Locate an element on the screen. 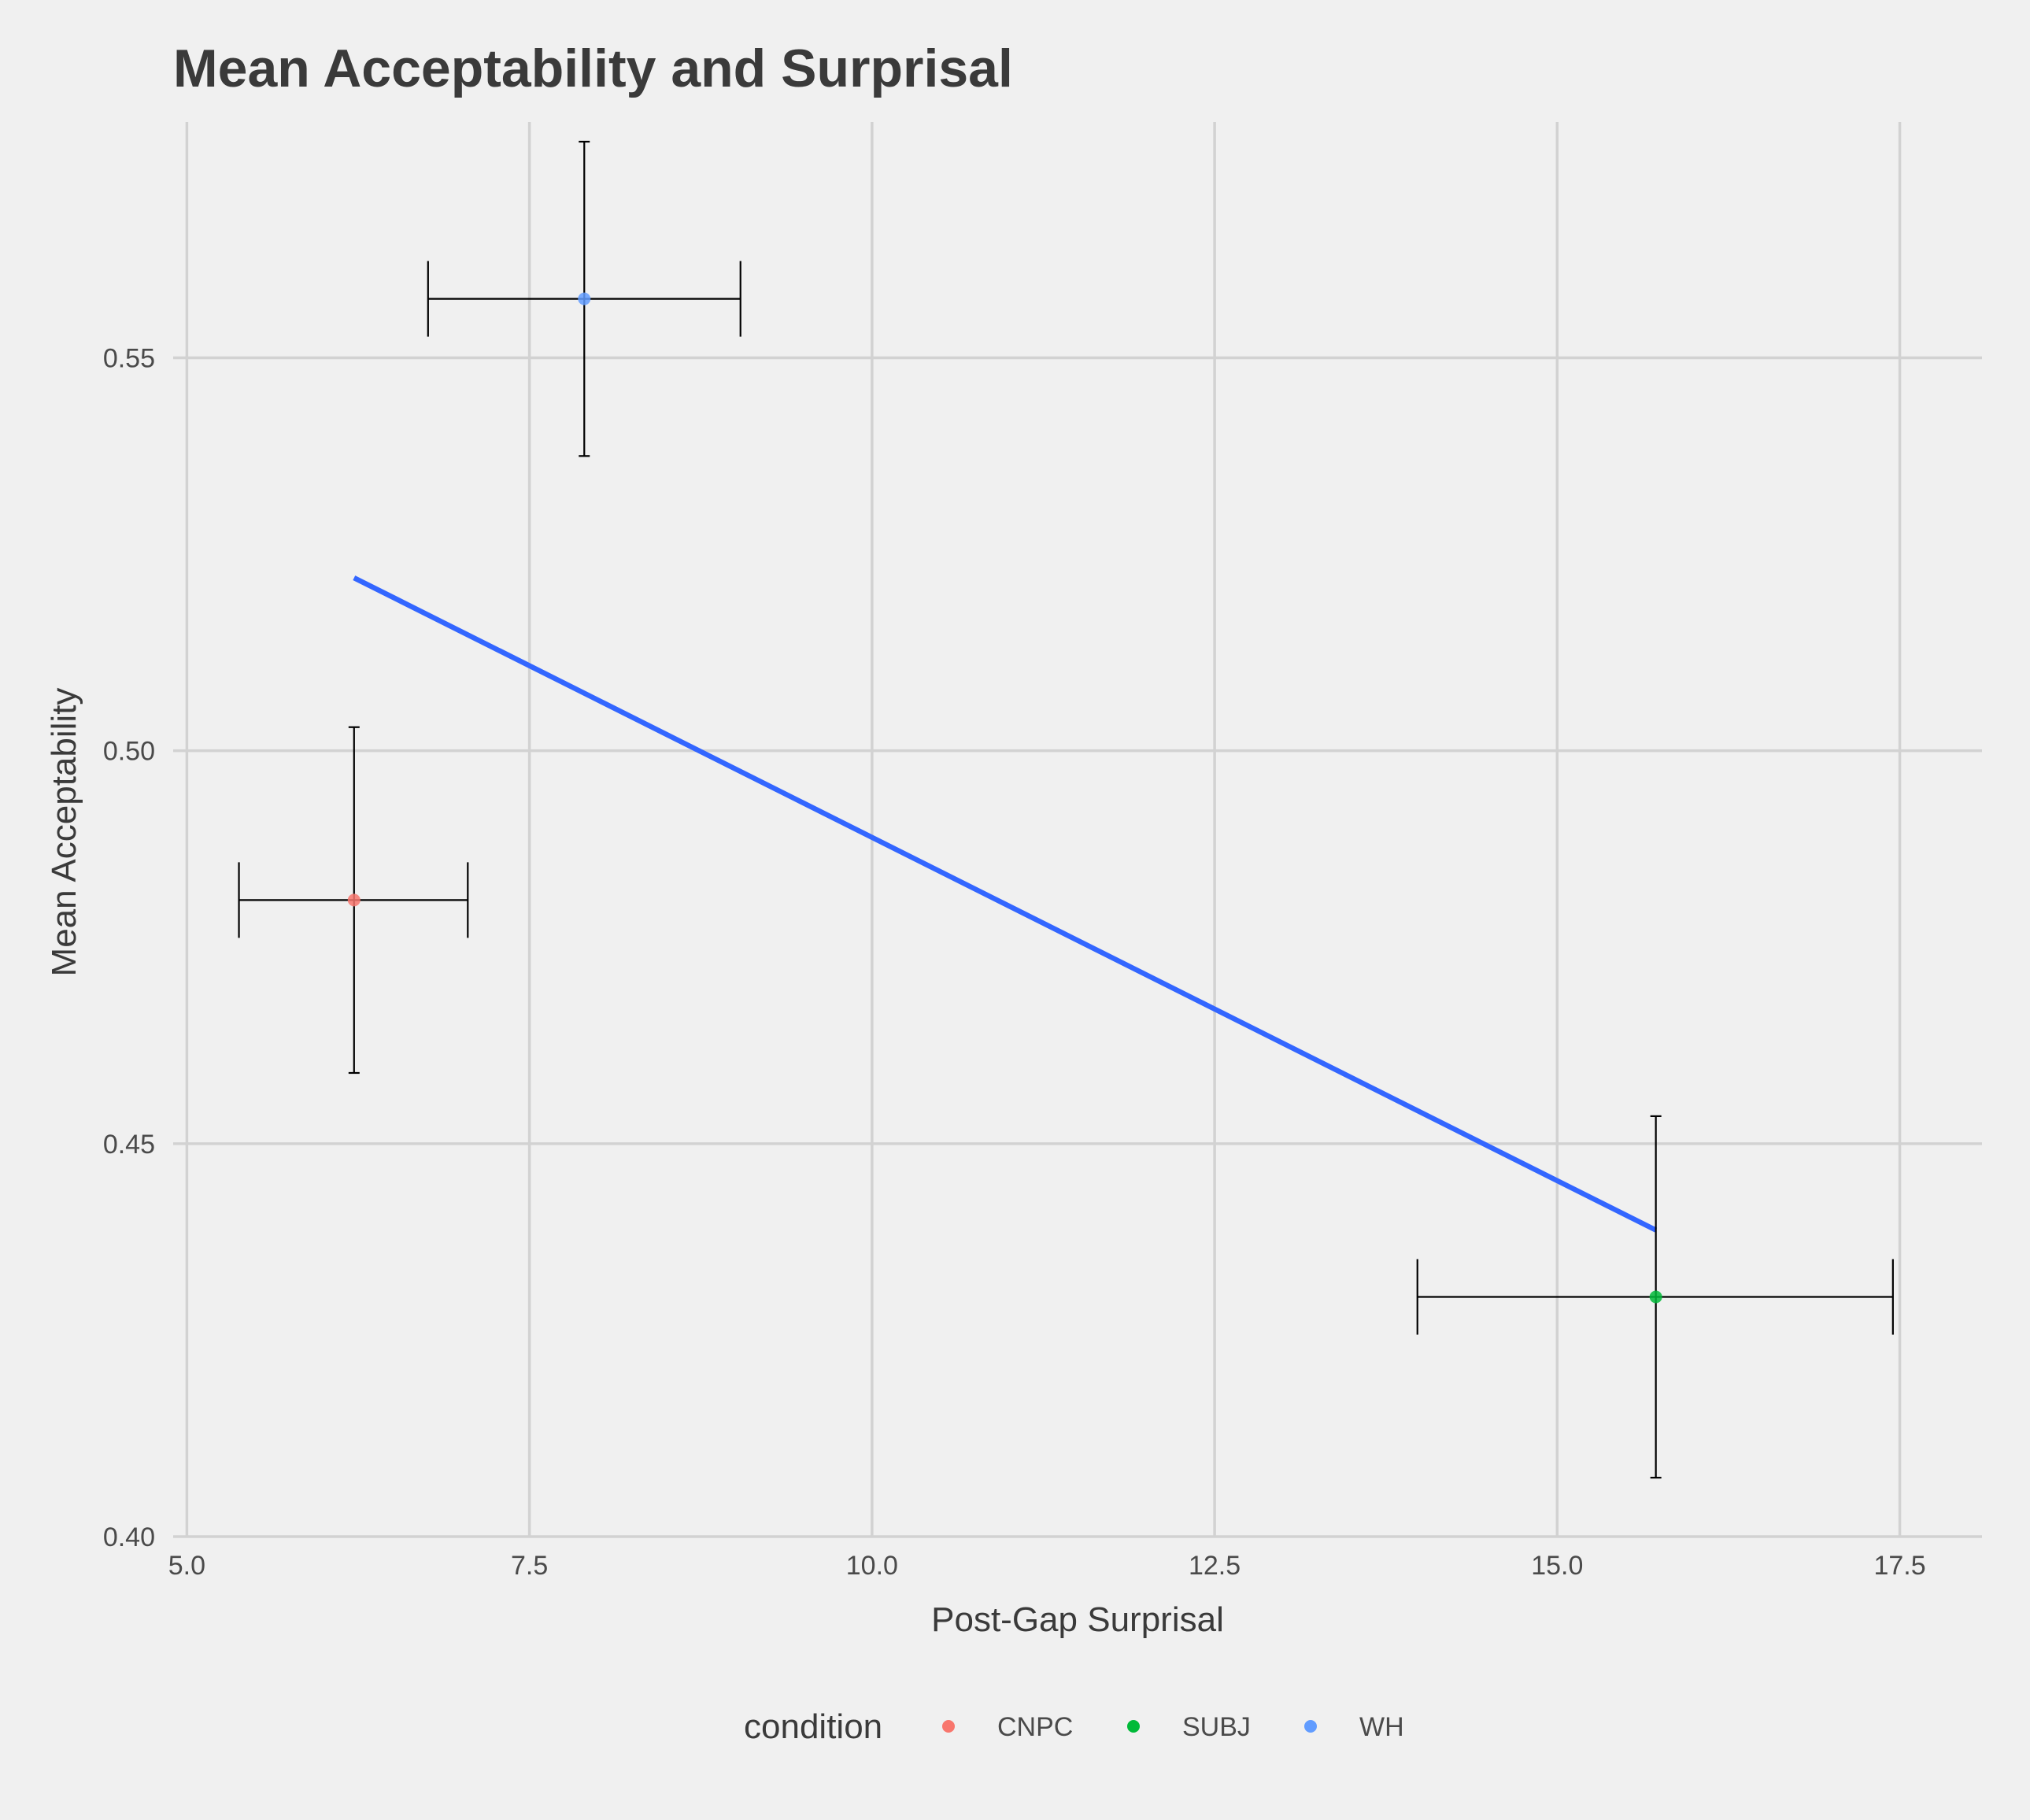 This screenshot has width=2030, height=1820. point-wh is located at coordinates (584, 298).